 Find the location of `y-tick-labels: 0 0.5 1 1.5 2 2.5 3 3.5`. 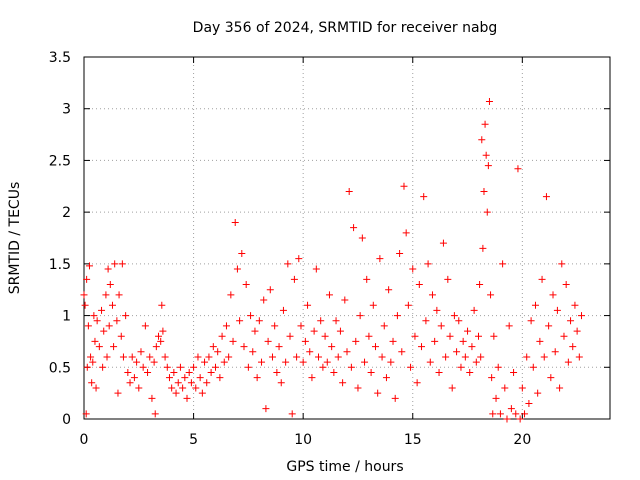

y-tick-labels: 0 0.5 1 1.5 2 2.5 3 3.5 is located at coordinates (60, 239).